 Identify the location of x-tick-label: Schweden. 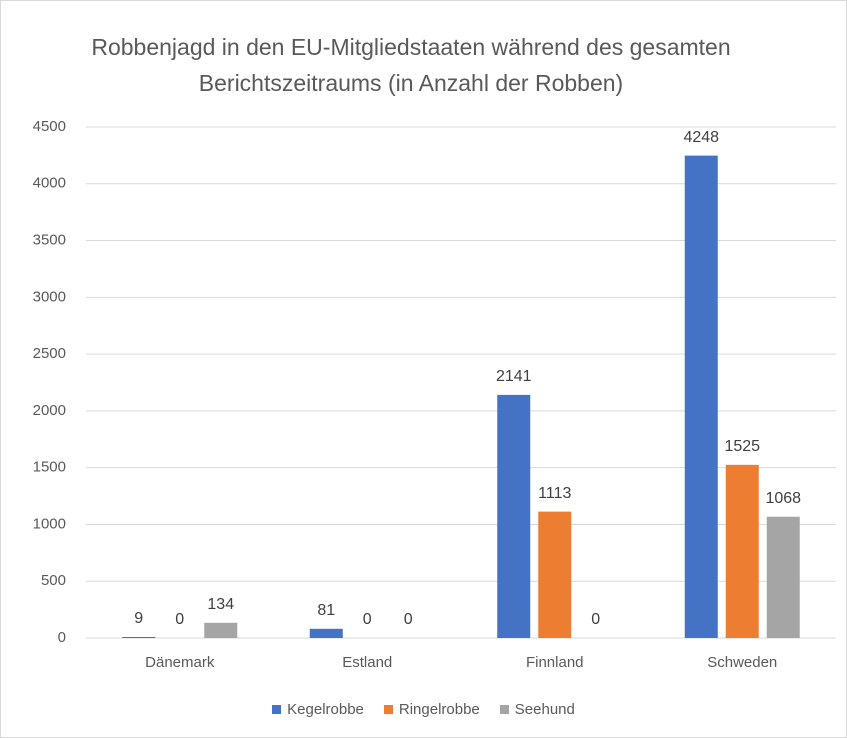
(742, 662).